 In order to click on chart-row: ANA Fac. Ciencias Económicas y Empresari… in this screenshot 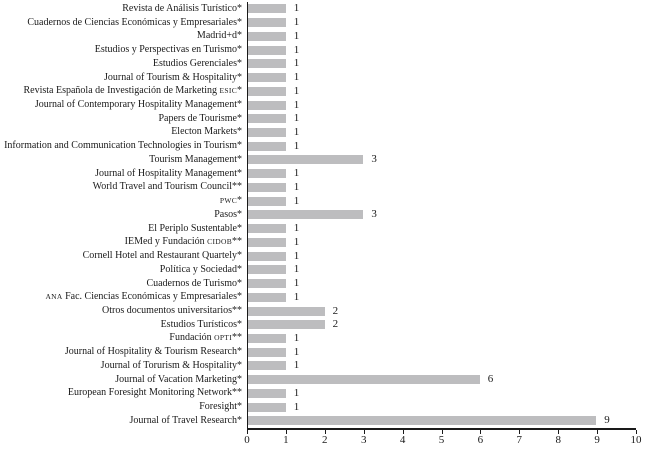, I will do `click(317, 297)`.